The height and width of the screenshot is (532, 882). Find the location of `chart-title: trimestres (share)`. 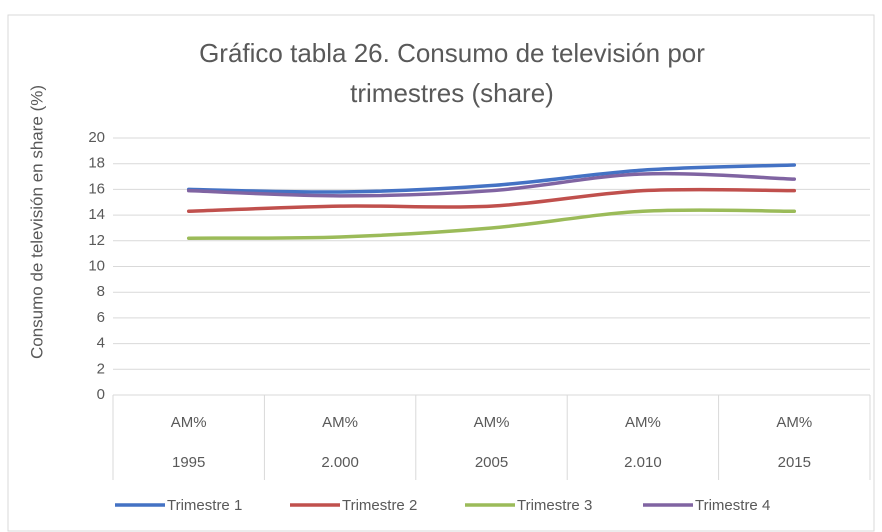

chart-title: trimestres (share) is located at coordinates (452, 93).